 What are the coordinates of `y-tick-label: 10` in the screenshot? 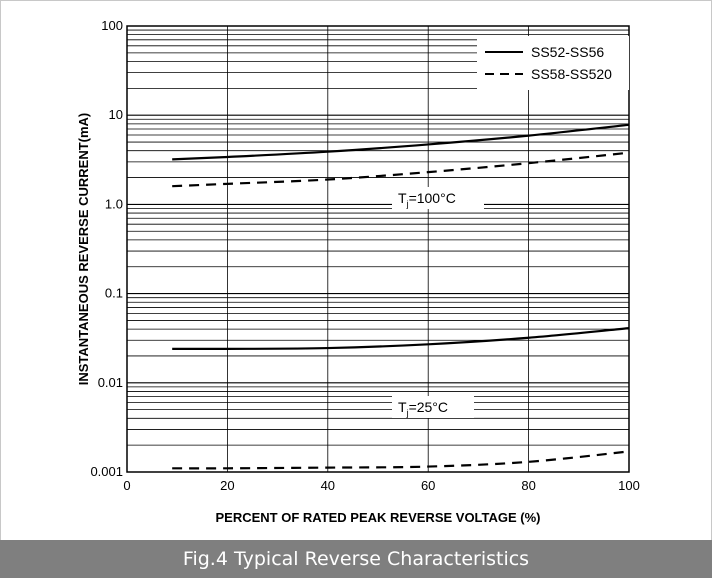 It's located at (116, 114).